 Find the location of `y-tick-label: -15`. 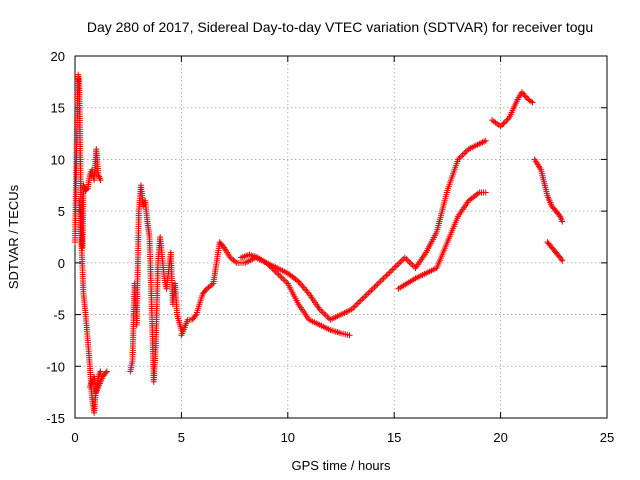

y-tick-label: -15 is located at coordinates (55, 418).